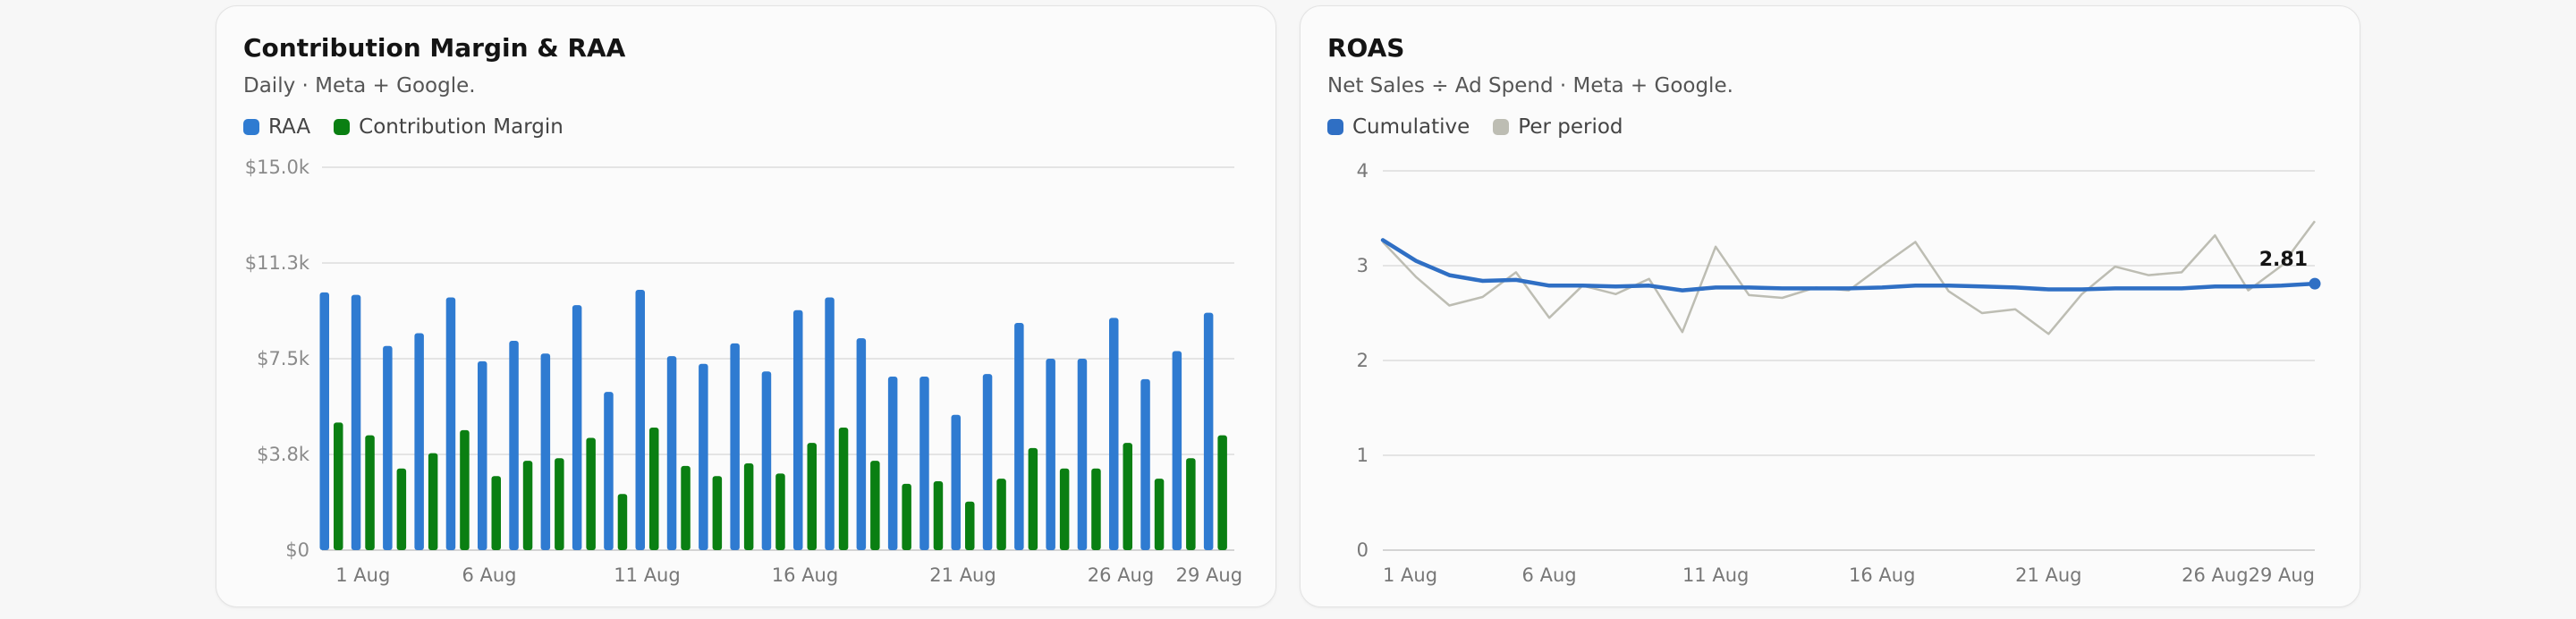 This screenshot has height=619, width=2576. I want to click on chart-legend: Cumulative Per period, so click(1487, 127).